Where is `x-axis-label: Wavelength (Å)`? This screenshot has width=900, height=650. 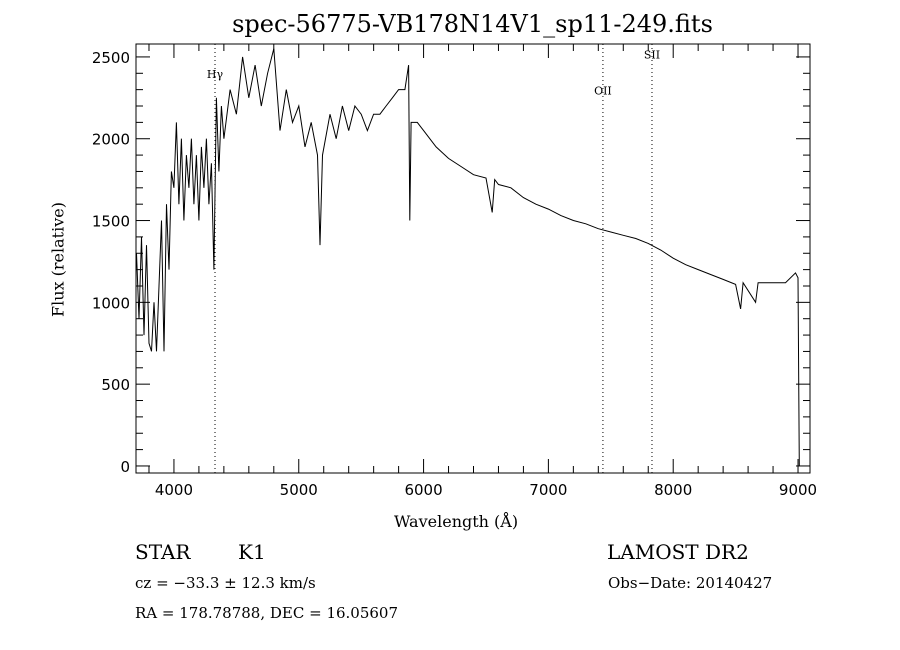
x-axis-label: Wavelength (Å) is located at coordinates (456, 521).